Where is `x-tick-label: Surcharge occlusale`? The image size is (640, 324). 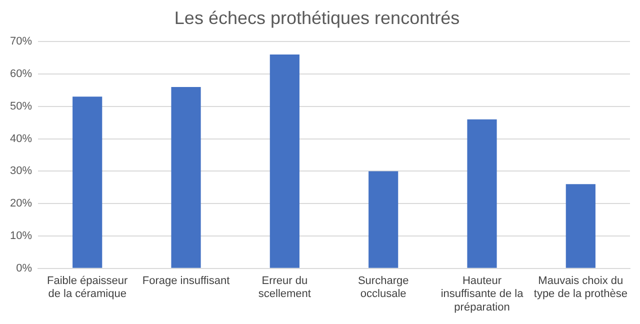 x-tick-label: Surcharge occlusale is located at coordinates (383, 287).